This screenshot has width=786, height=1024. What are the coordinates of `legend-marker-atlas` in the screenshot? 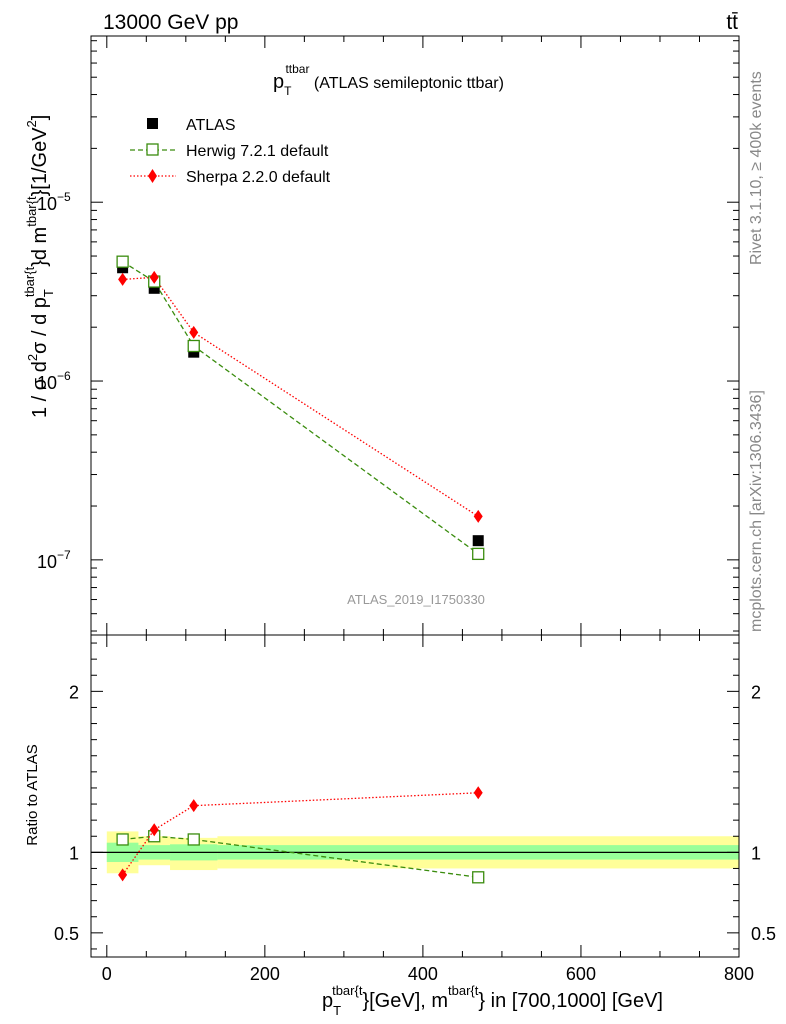 It's located at (152, 123).